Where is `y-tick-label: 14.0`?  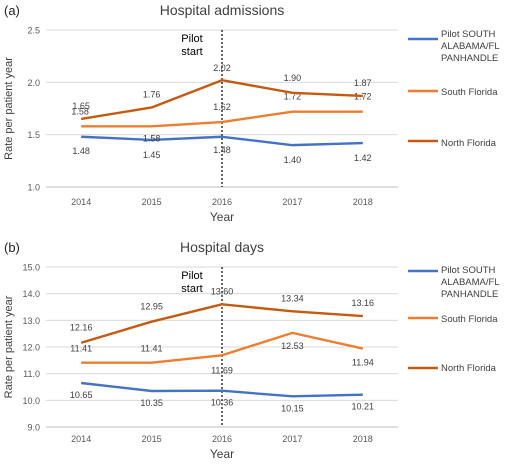 y-tick-label: 14.0 is located at coordinates (31, 294).